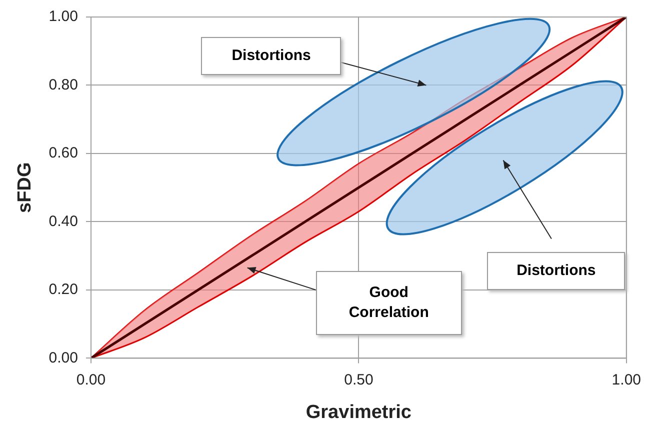  I want to click on x-axis-title: Gravimetric, so click(359, 412).